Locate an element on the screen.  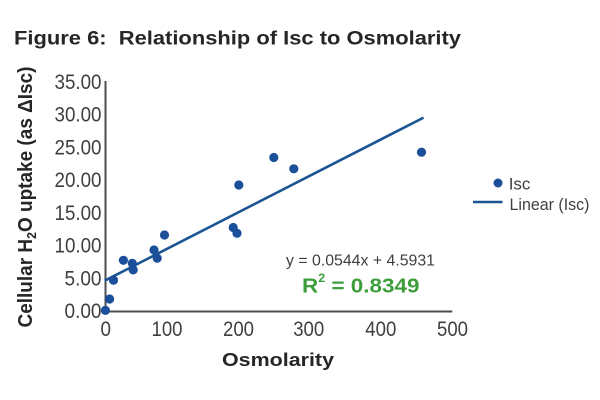
svg-text: 200 is located at coordinates (238, 329).